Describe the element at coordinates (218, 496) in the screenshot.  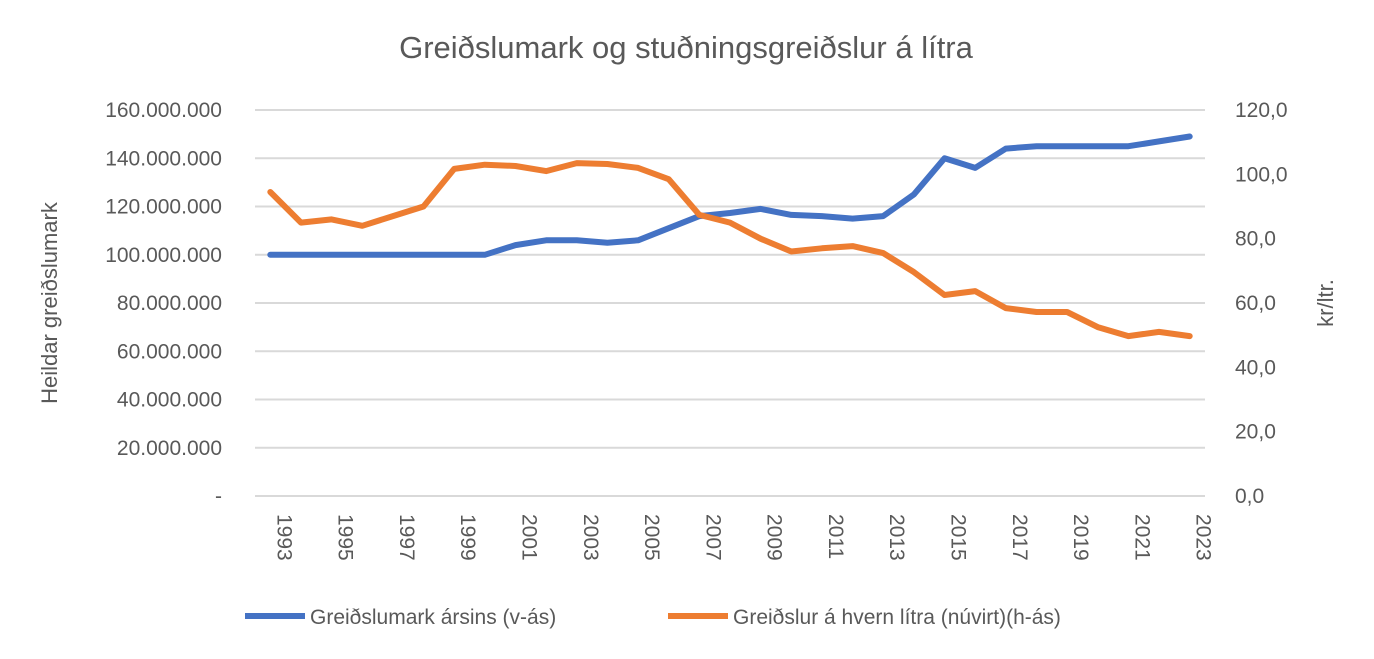
I see `left-tick-label: -` at that location.